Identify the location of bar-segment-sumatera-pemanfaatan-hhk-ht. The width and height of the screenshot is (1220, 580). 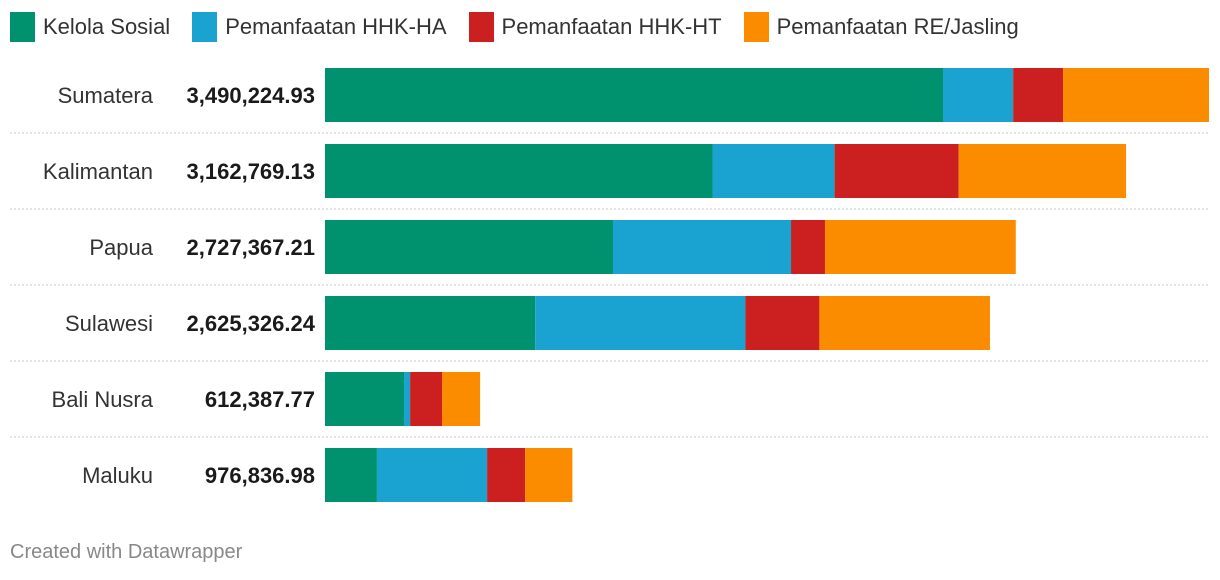
(1038, 95).